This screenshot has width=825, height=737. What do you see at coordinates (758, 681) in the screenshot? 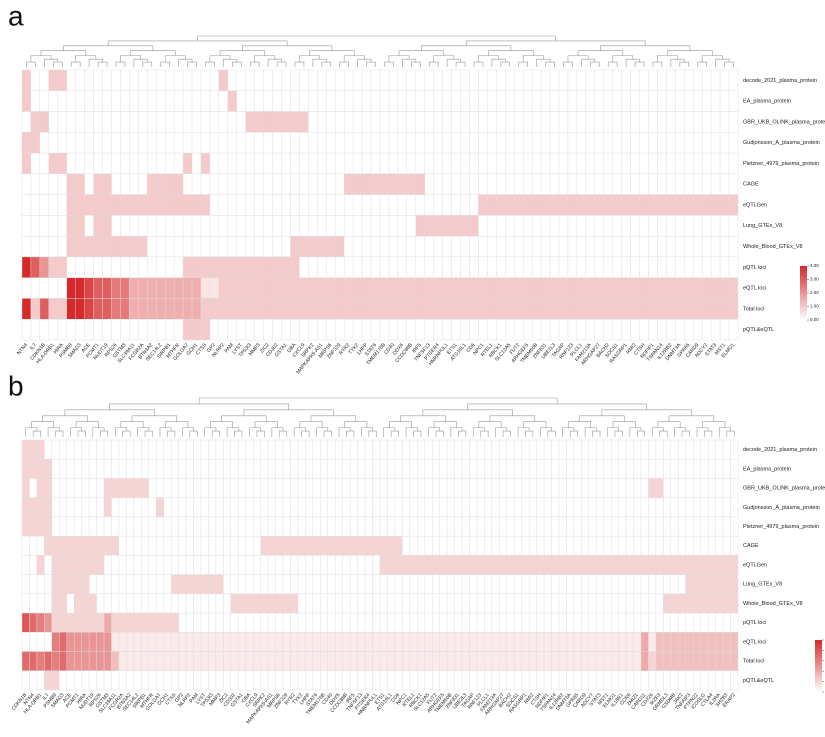
I see `row-label: pQTL&eQTL` at bounding box center [758, 681].